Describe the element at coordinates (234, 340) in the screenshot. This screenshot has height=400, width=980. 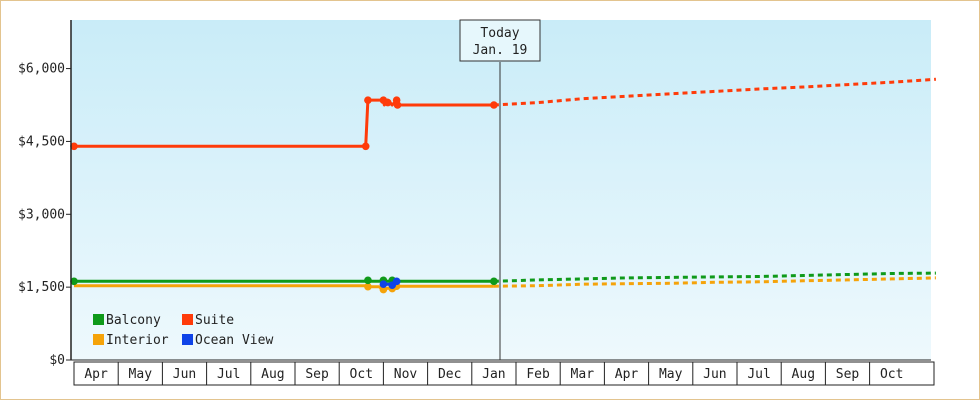
I see `legend-label-ocean-view: Ocean View` at that location.